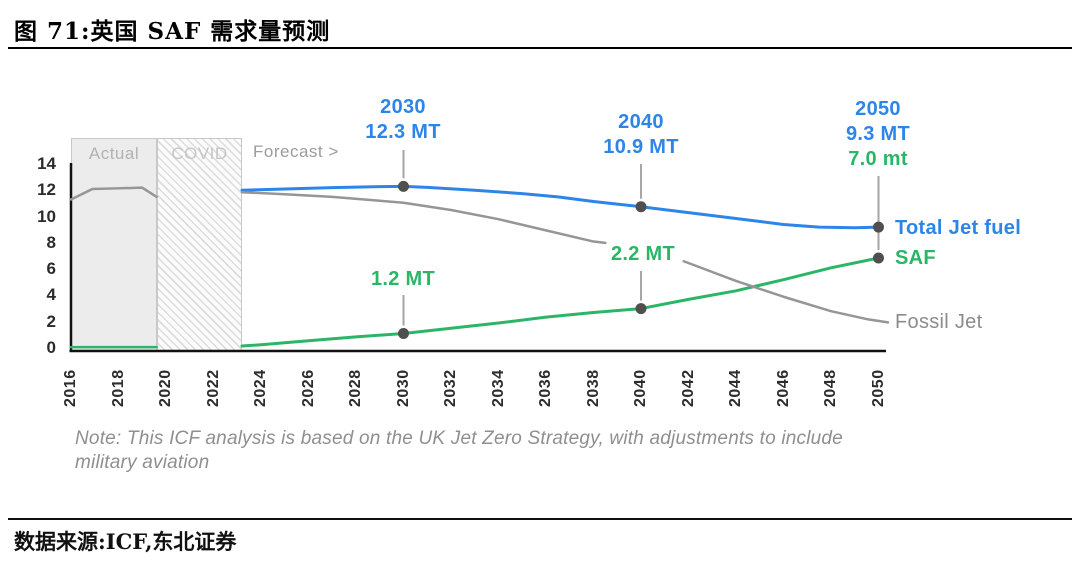  Describe the element at coordinates (403, 107) in the screenshot. I see `annotation-2030-year: 2030` at that location.